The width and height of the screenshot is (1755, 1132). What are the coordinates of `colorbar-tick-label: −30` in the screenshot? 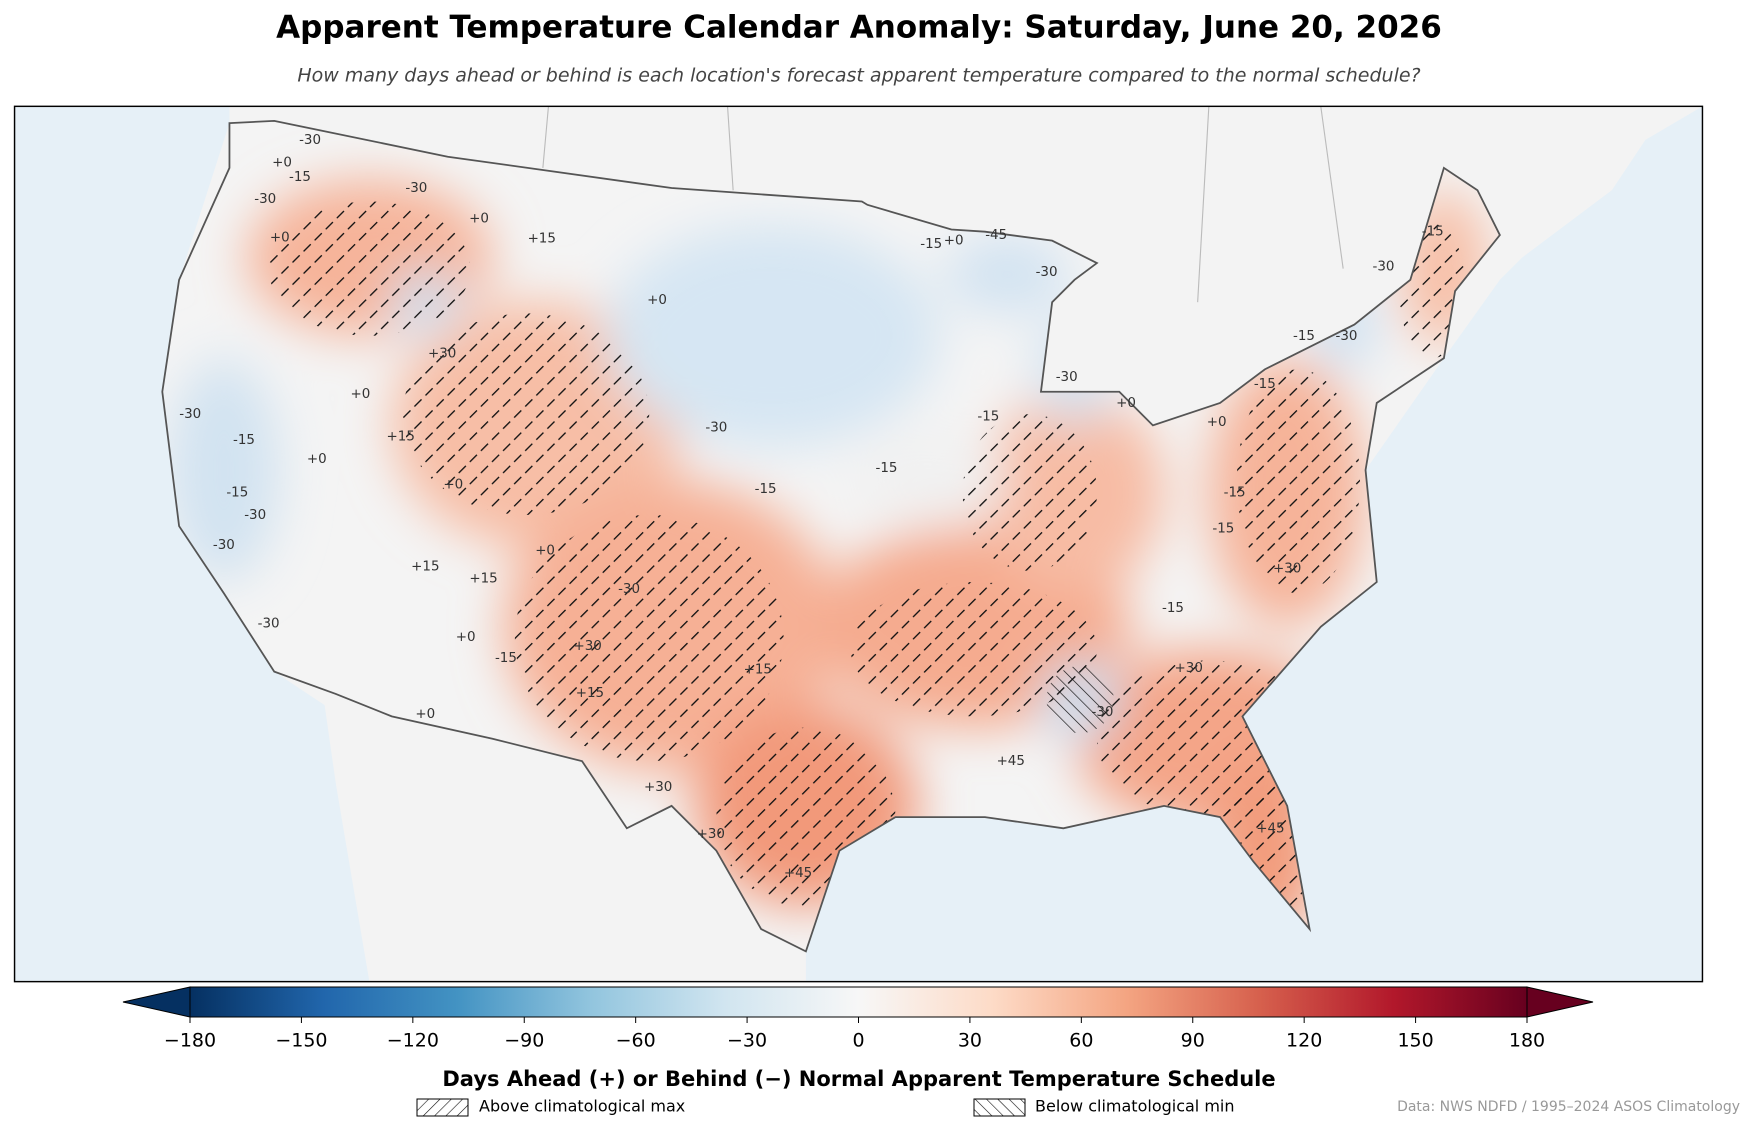 It's located at (747, 1041).